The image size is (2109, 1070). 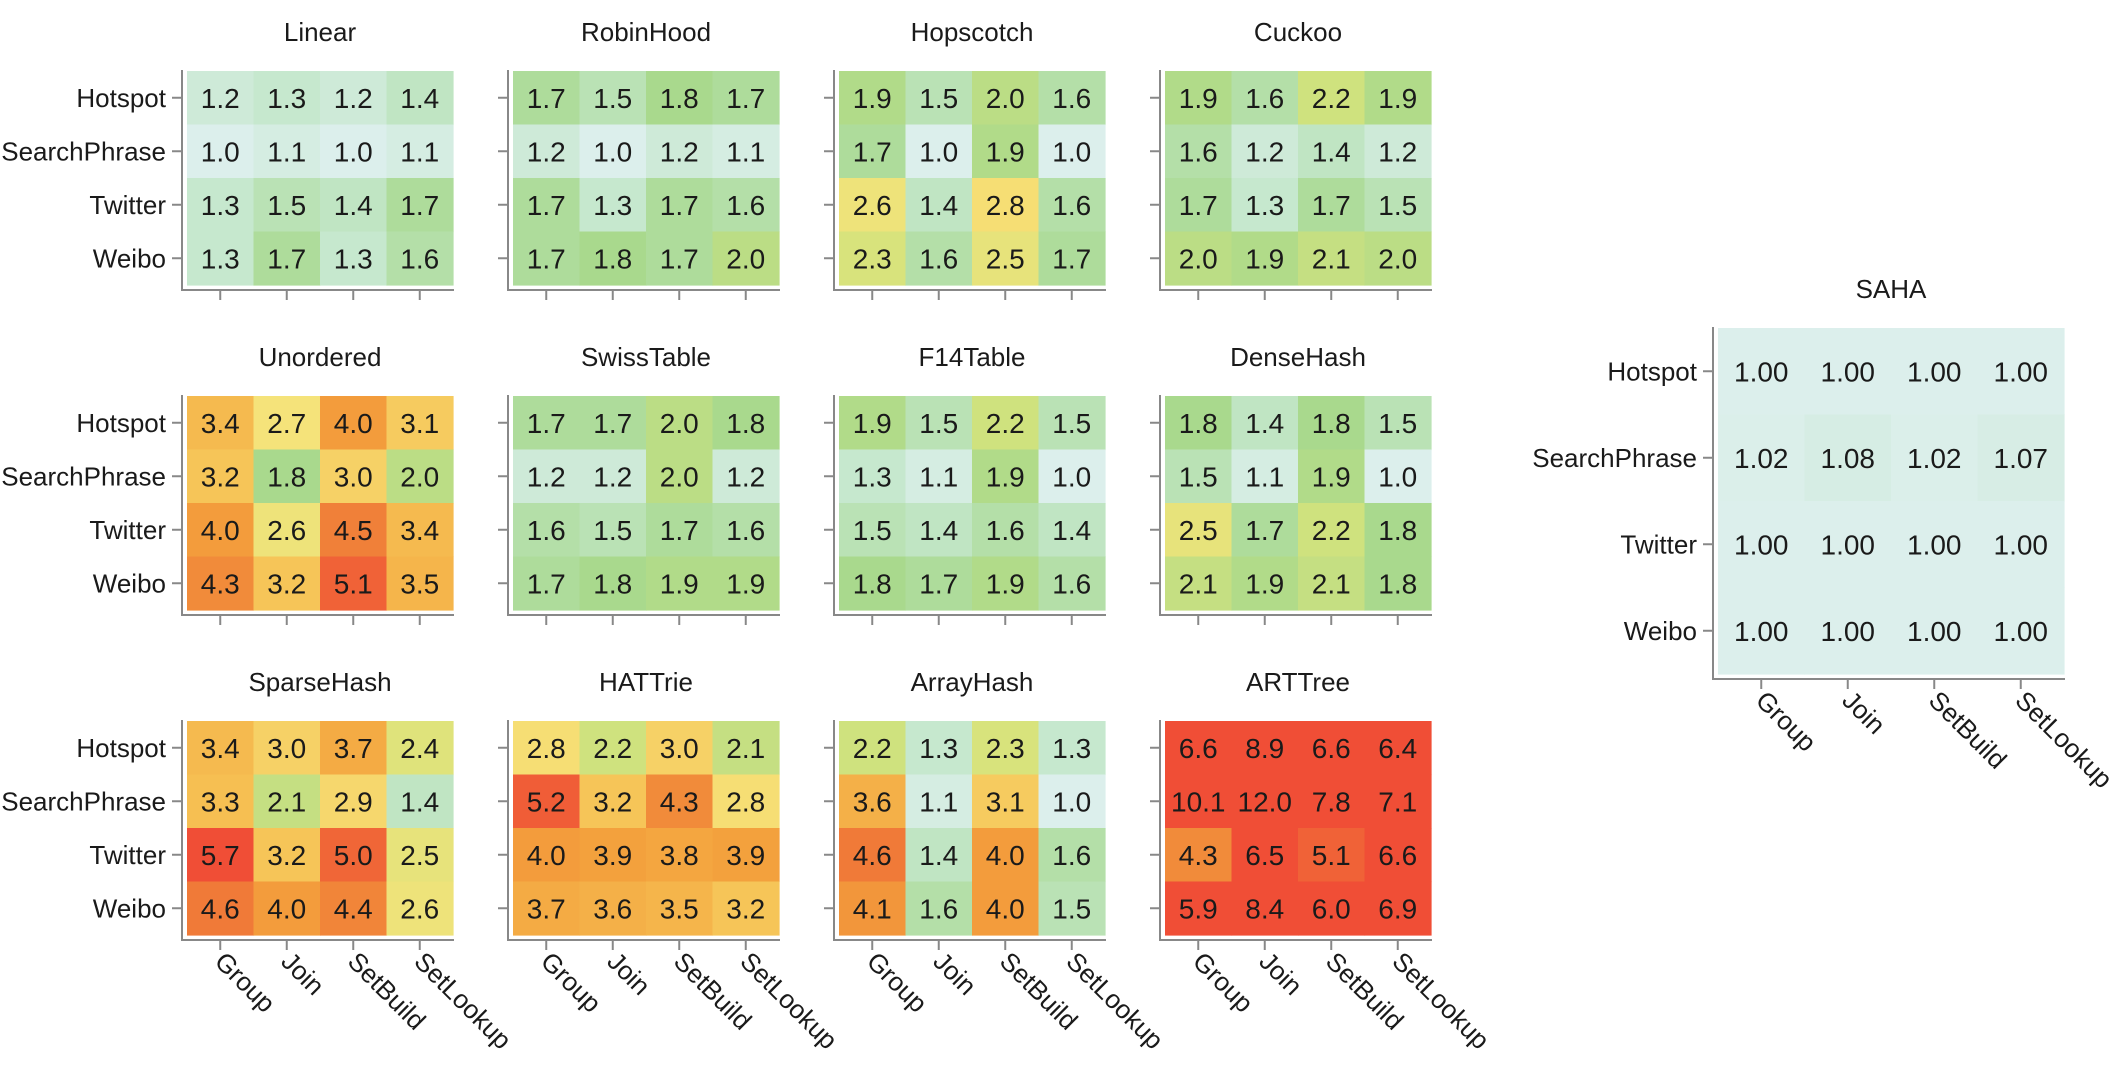 I want to click on cell-value-label: 1.1, so click(x=1264, y=476).